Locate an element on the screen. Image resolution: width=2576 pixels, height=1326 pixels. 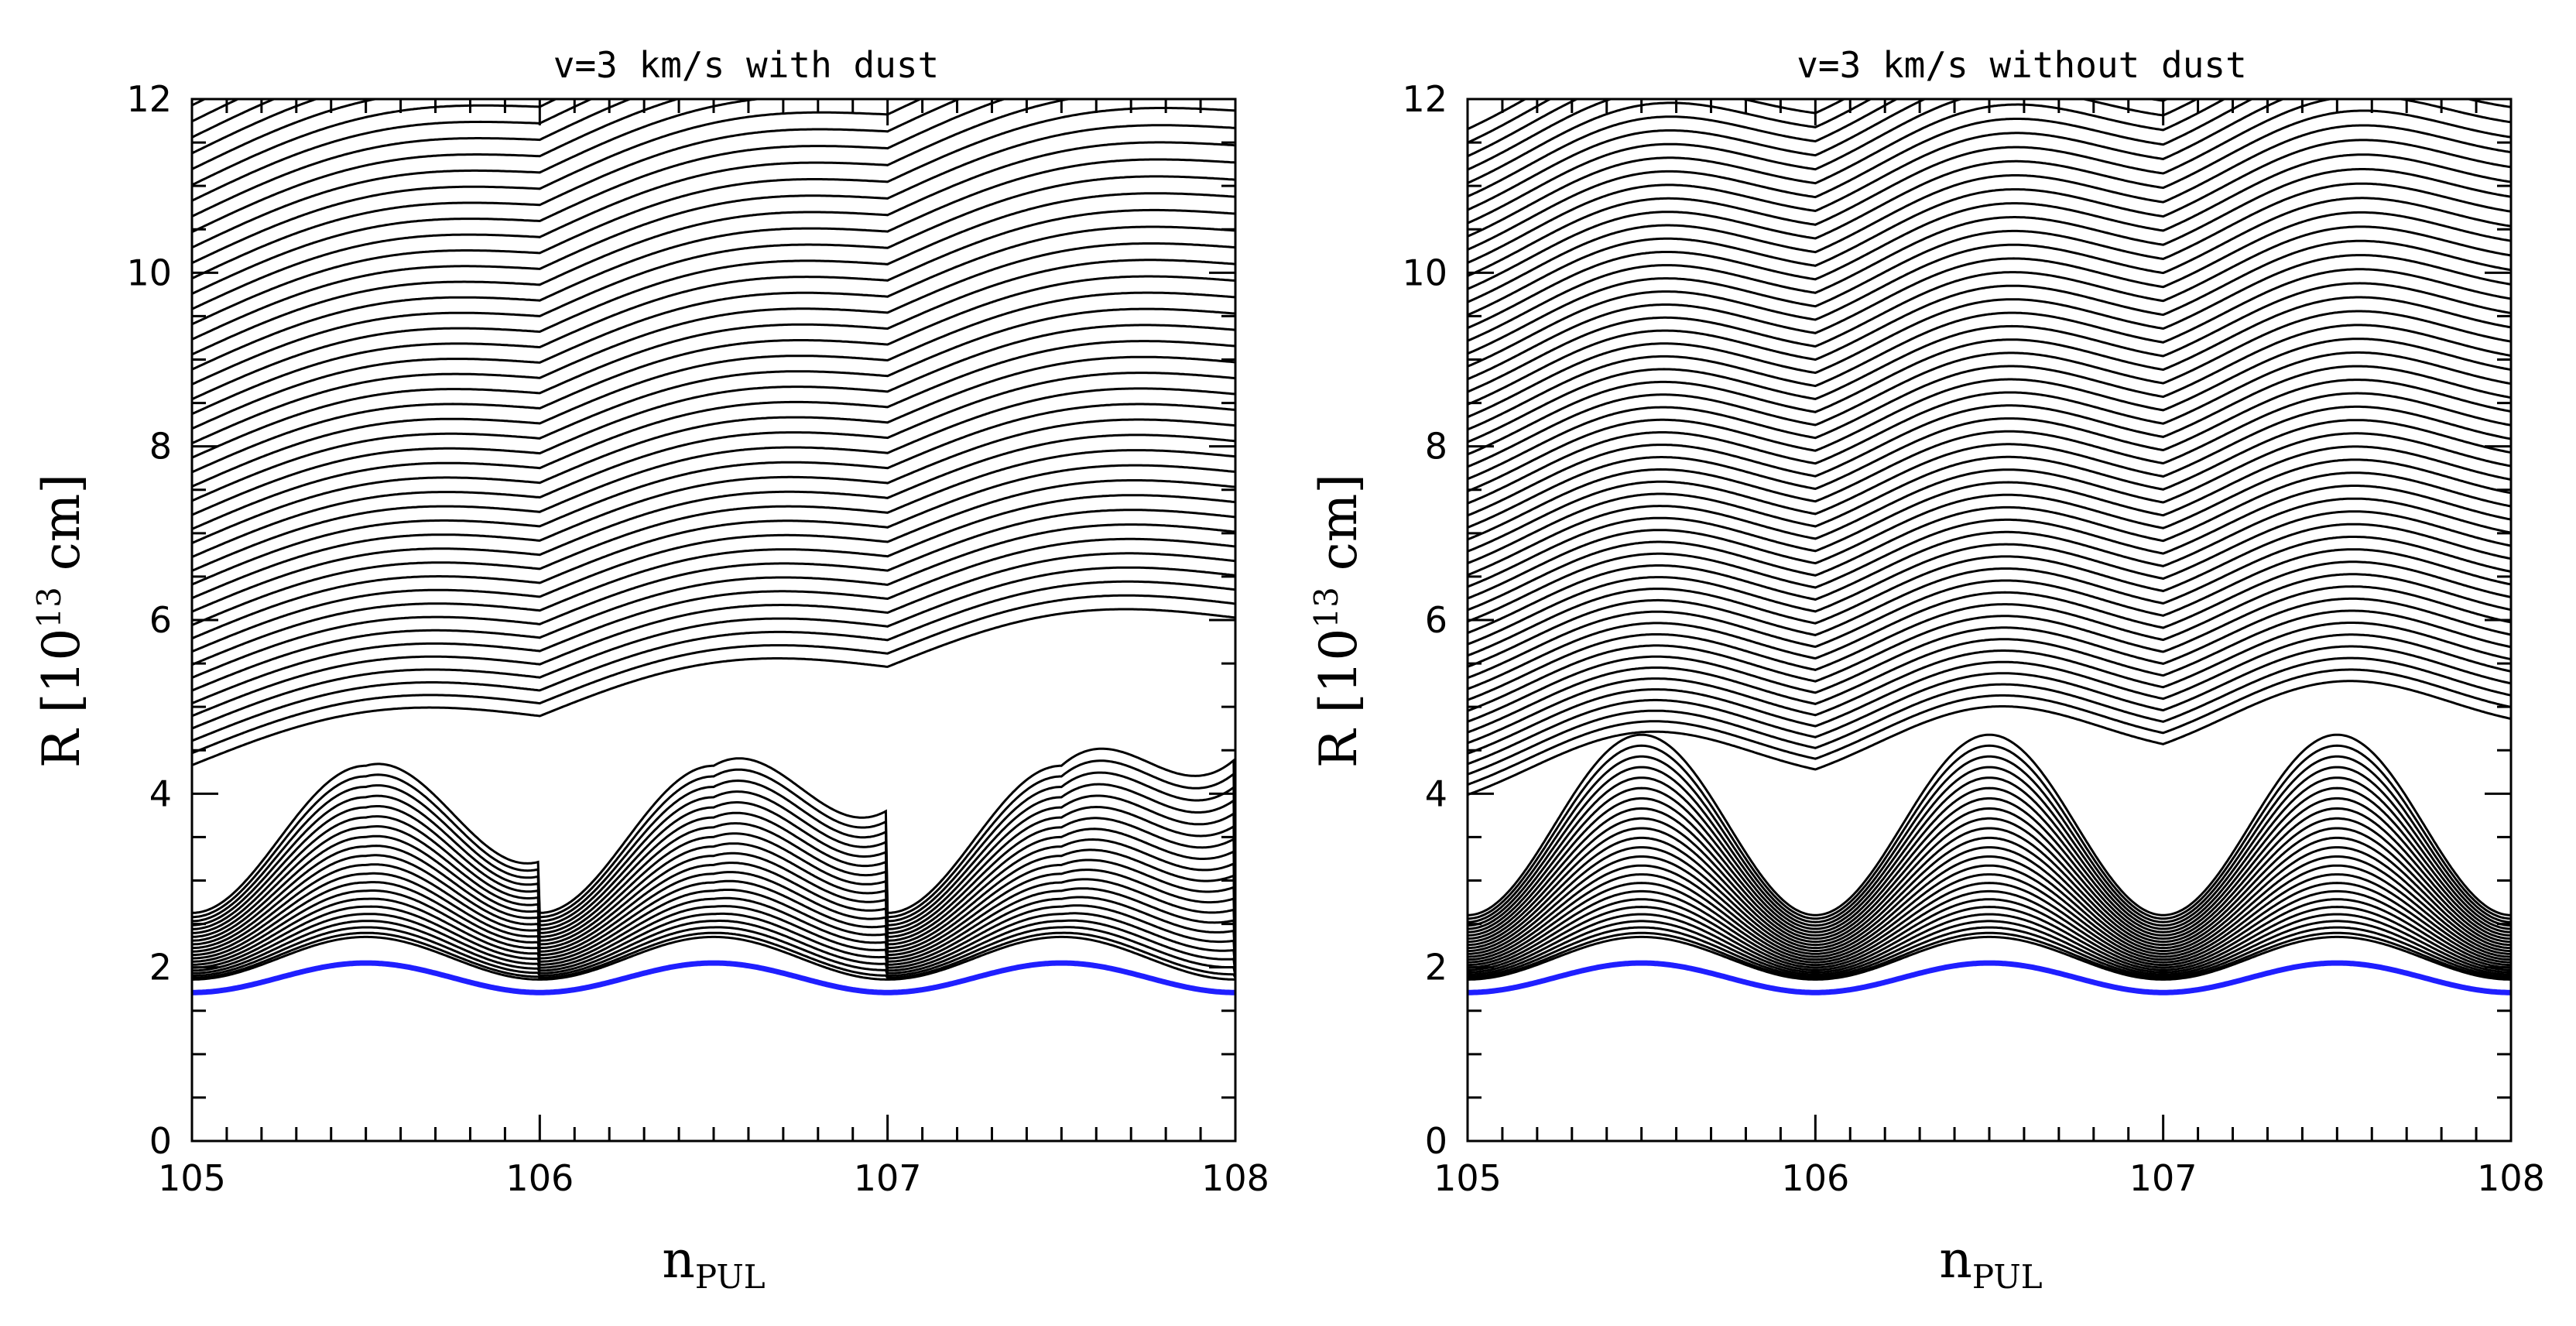
title-without-dust: v=3 km/s without dust is located at coordinates (2022, 65).